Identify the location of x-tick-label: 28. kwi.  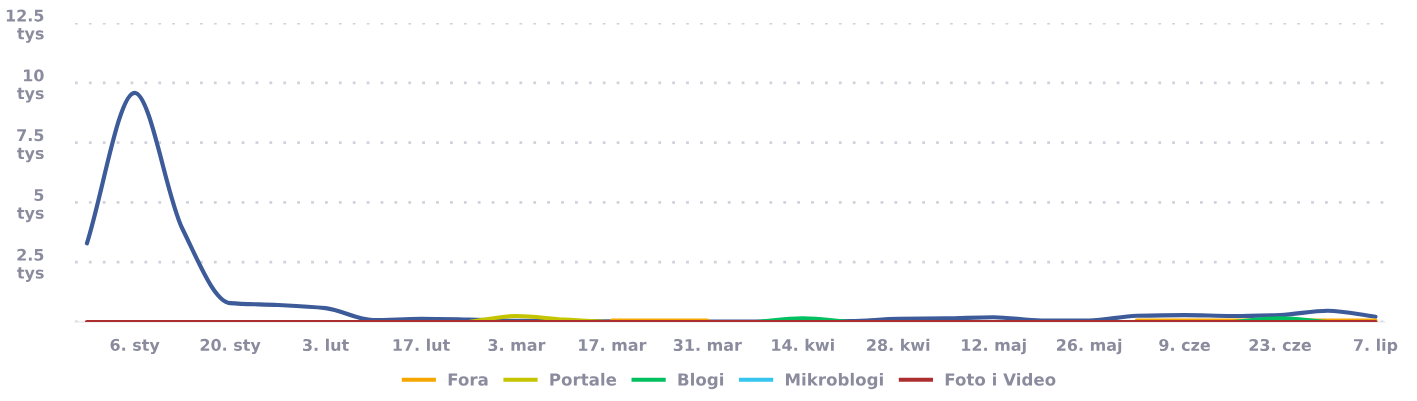
(898, 345).